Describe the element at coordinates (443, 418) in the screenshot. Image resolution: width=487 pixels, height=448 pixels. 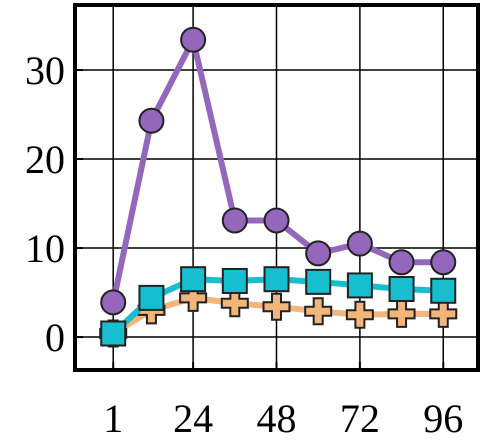
I see `x-tick-label: 96` at that location.